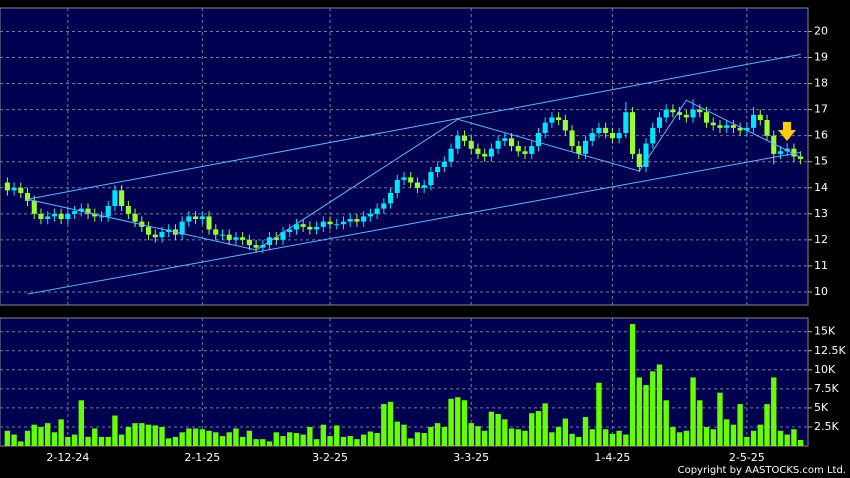 The height and width of the screenshot is (478, 850). I want to click on y-tick-label: 11, so click(821, 265).